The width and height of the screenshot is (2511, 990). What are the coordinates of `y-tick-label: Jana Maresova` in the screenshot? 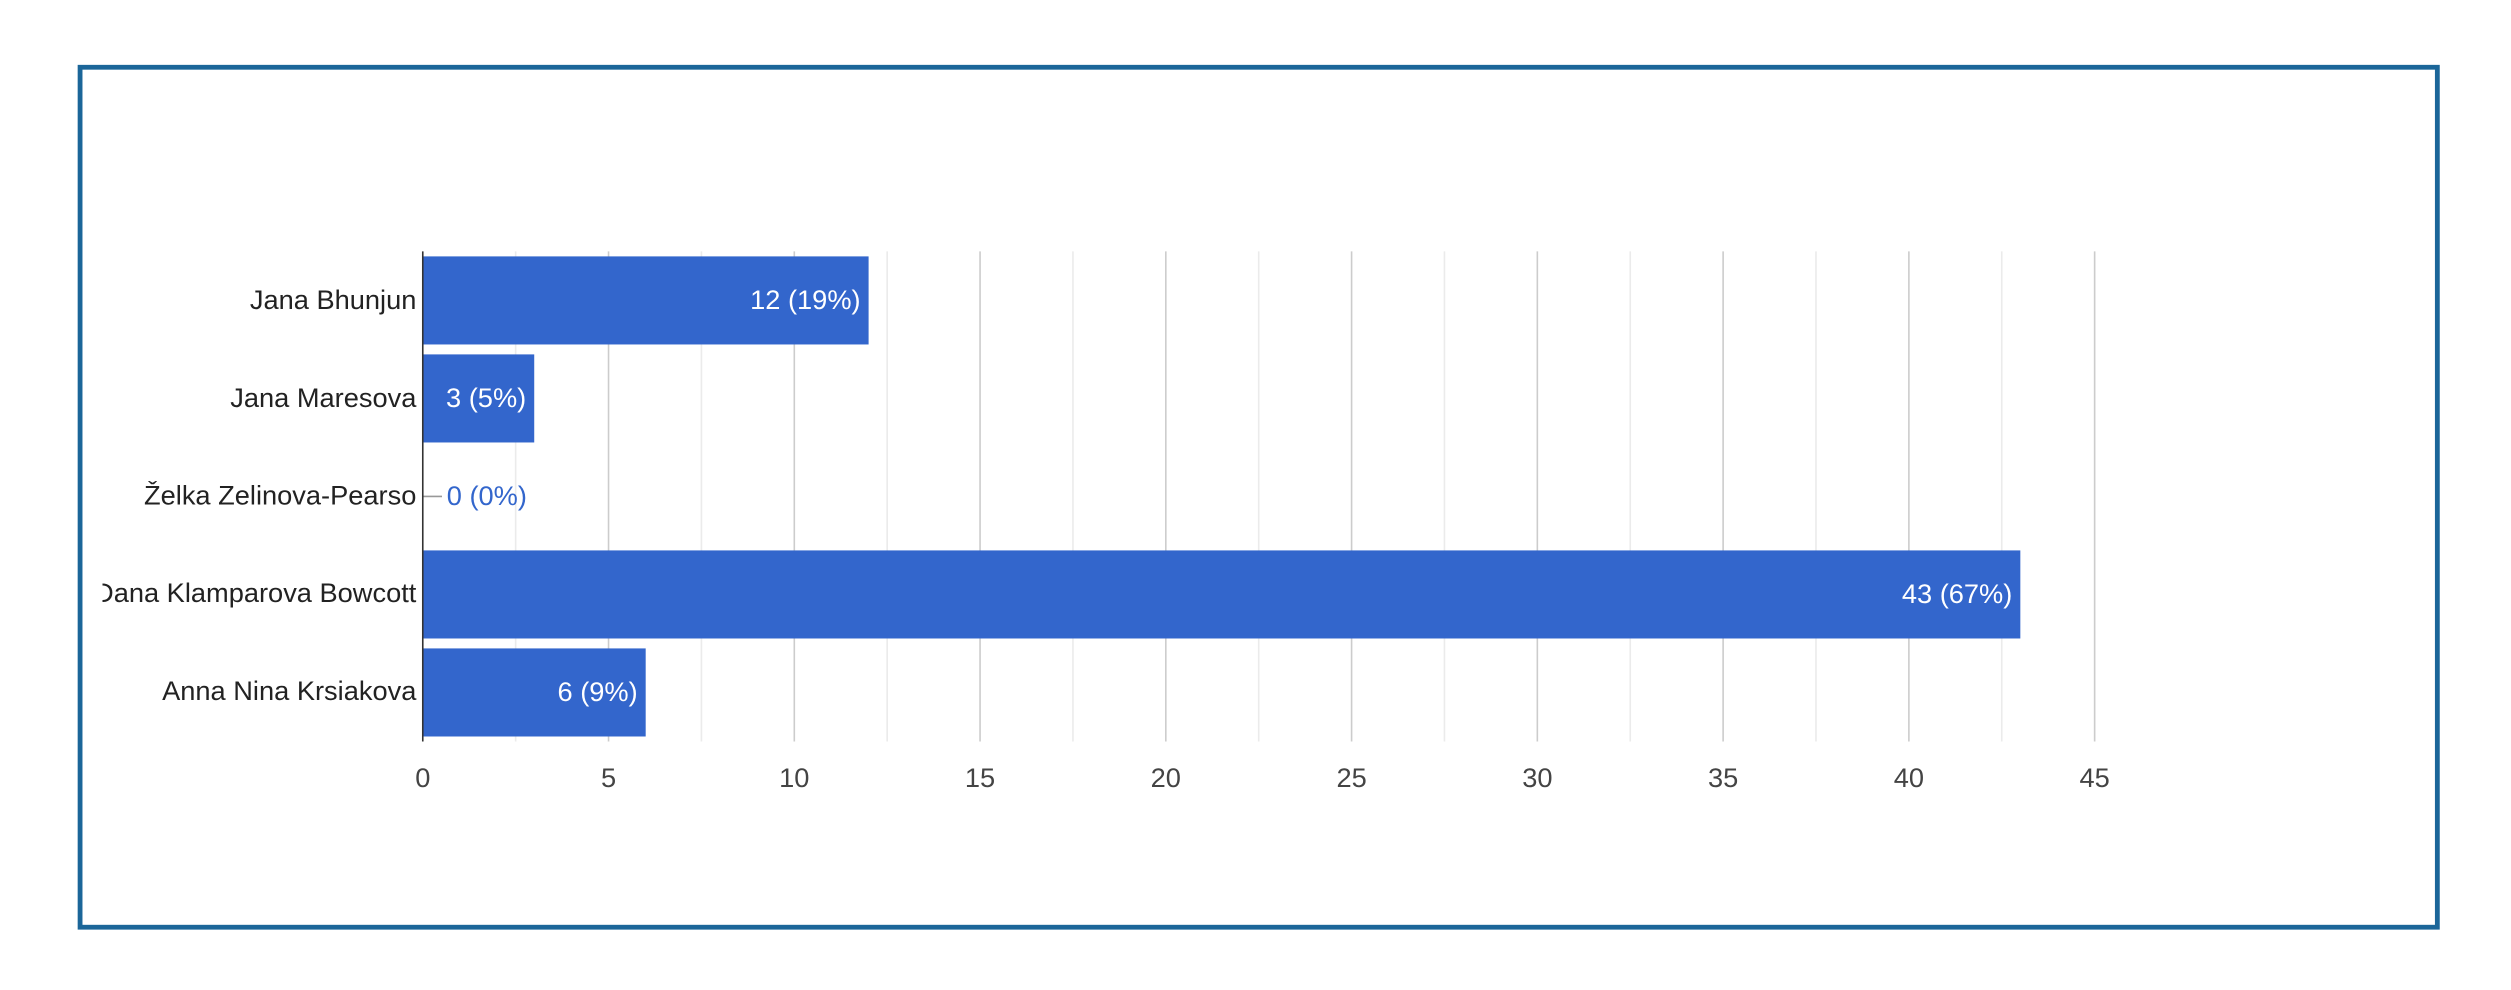 It's located at (323, 397).